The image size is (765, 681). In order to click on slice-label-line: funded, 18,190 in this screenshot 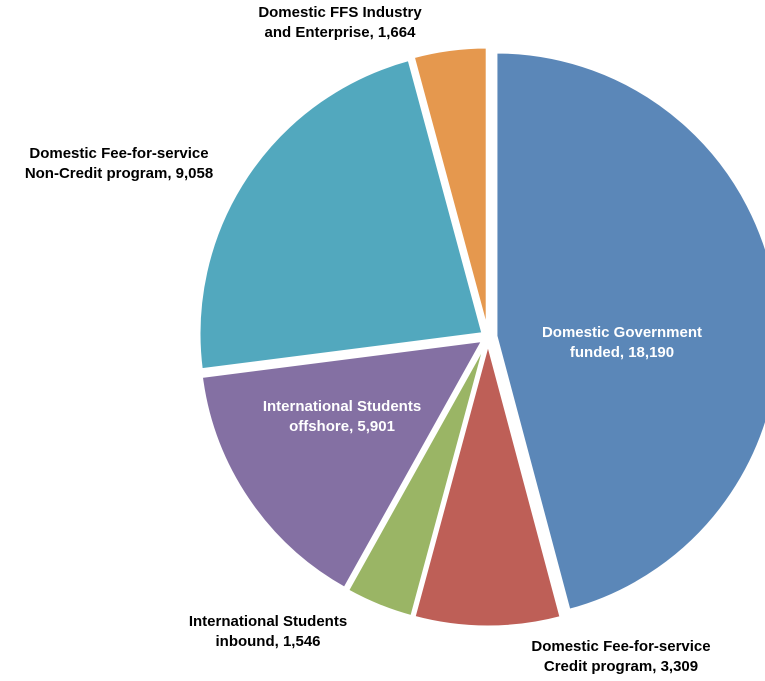, I will do `click(622, 352)`.